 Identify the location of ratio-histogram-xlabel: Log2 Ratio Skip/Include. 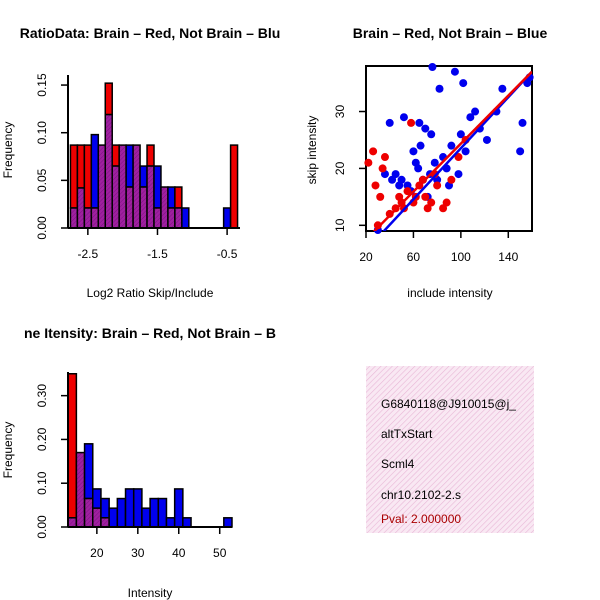
(150, 293).